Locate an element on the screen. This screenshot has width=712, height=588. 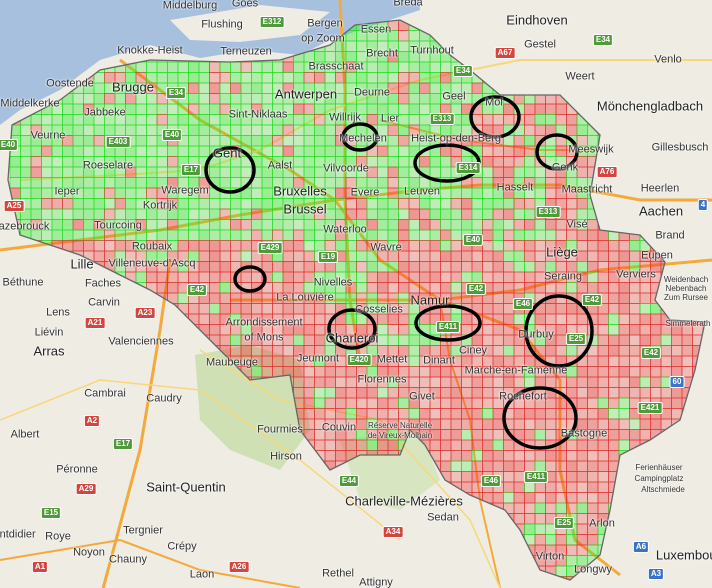
city-label: Kortrijk is located at coordinates (160, 205).